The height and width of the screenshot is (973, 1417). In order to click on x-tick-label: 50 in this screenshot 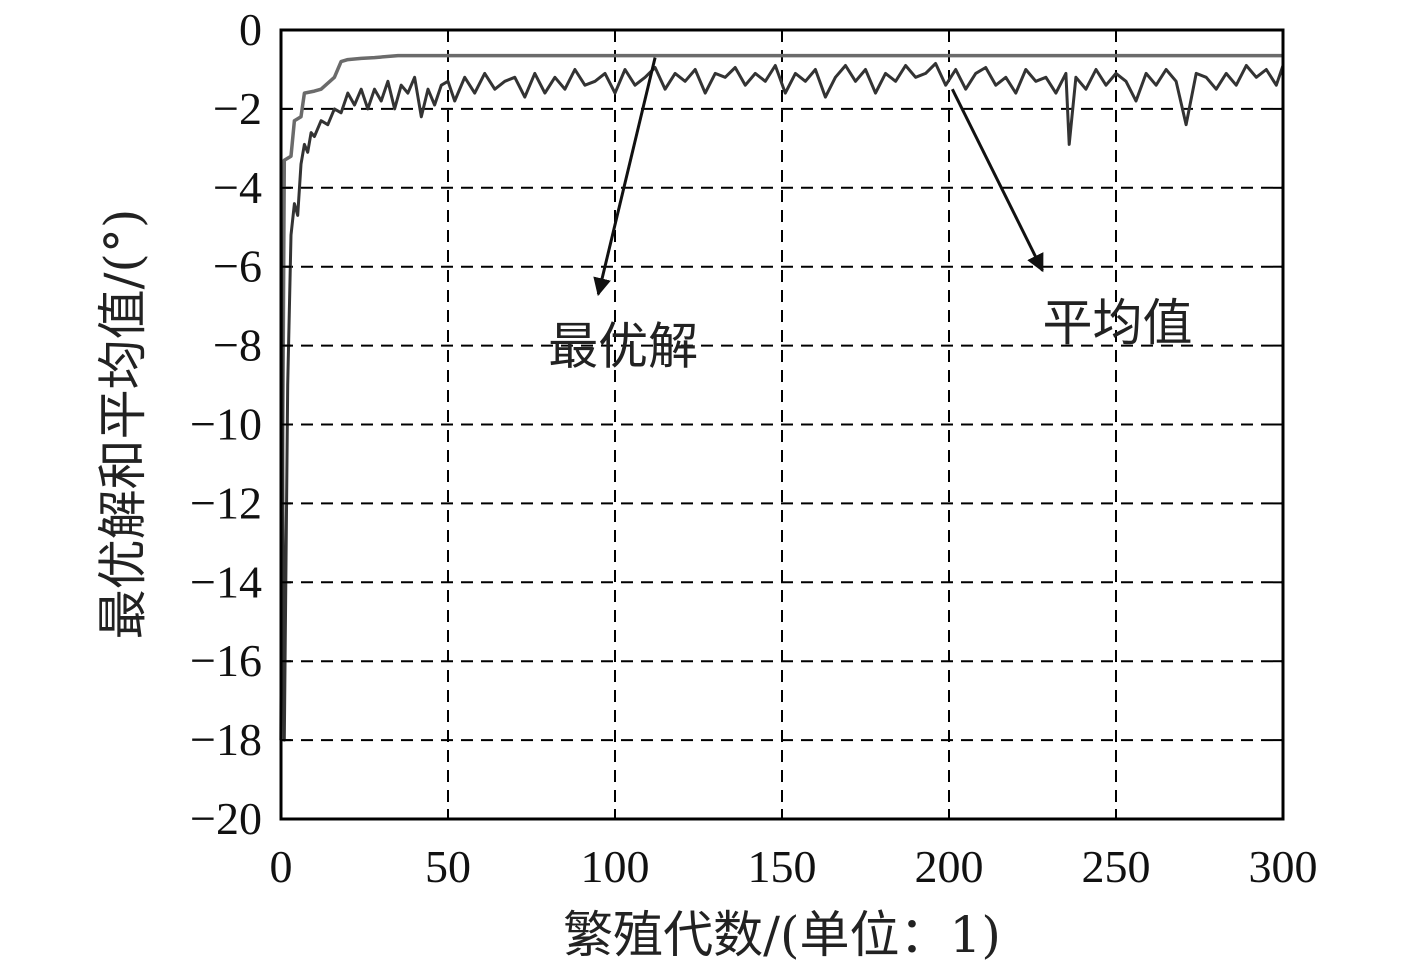, I will do `click(448, 866)`.